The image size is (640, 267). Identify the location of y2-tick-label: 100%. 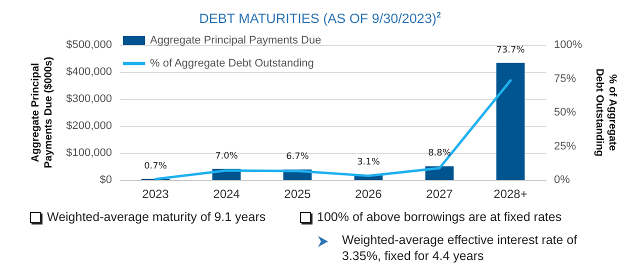
(568, 45).